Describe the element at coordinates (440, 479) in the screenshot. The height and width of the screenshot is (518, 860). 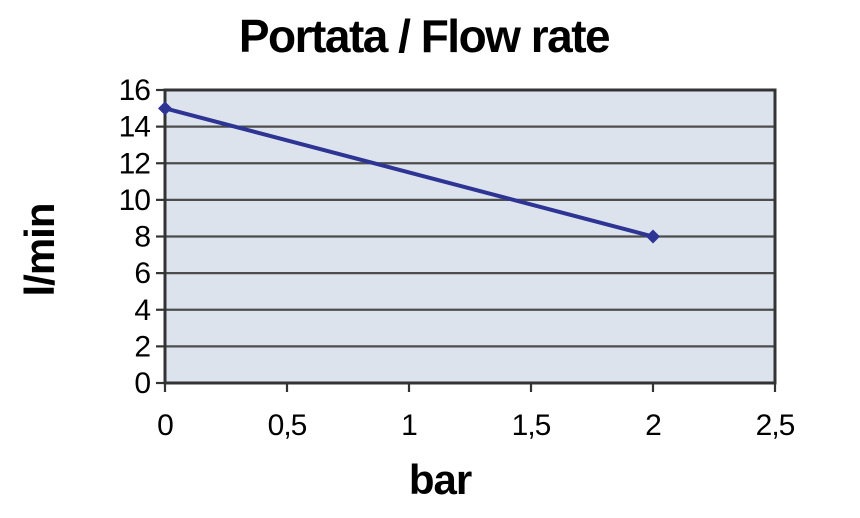
I see `x-axis-title: bar` at that location.